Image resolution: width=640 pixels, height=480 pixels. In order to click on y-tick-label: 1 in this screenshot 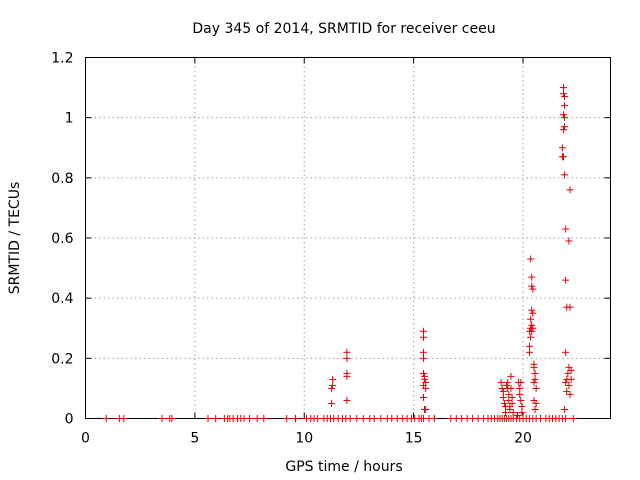, I will do `click(69, 119)`.